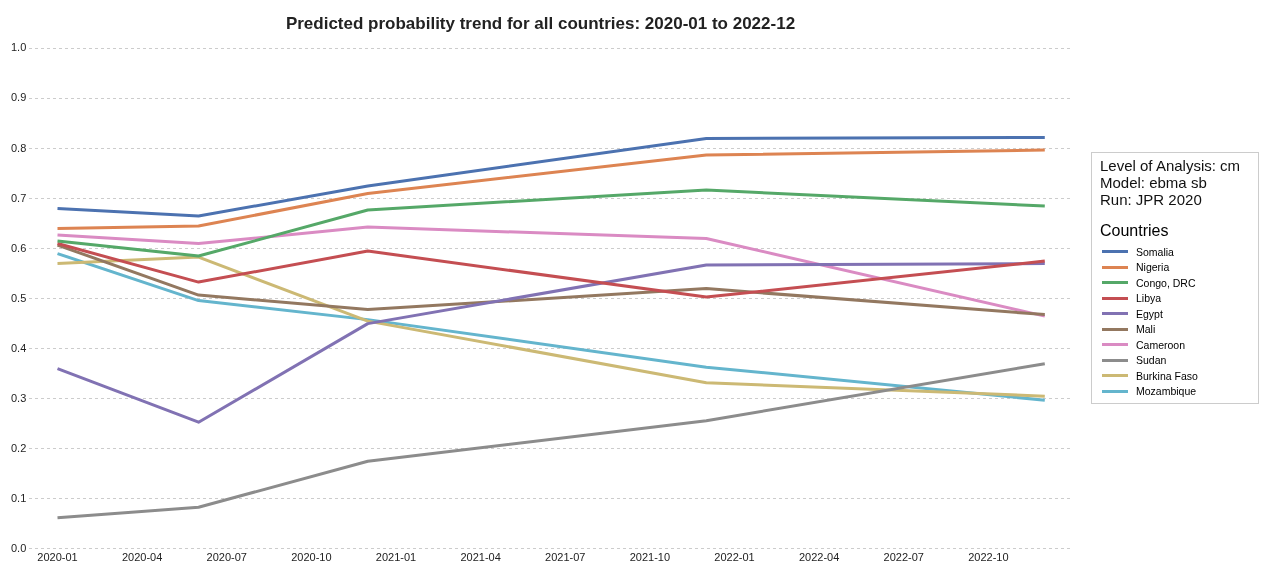 The width and height of the screenshot is (1271, 579). I want to click on x-tick-label: 2022-07, so click(903, 557).